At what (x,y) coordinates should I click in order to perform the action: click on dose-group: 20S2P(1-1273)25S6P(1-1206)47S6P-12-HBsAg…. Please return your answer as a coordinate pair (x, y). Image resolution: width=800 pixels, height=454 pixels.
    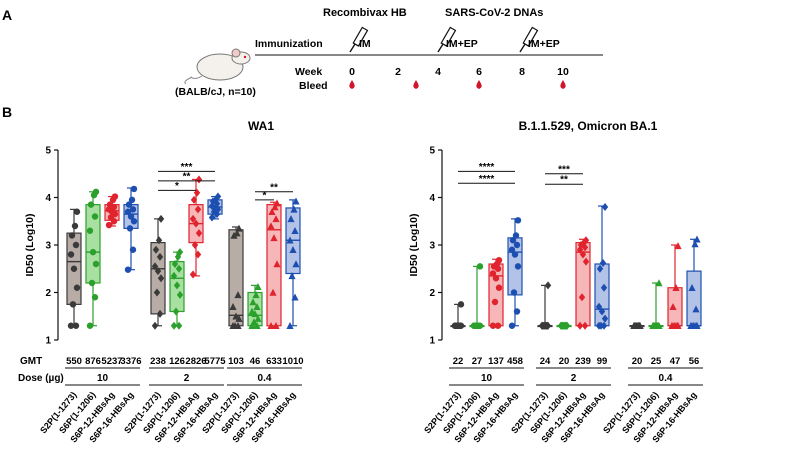
    Looking at the image, I should click on (652, 340).